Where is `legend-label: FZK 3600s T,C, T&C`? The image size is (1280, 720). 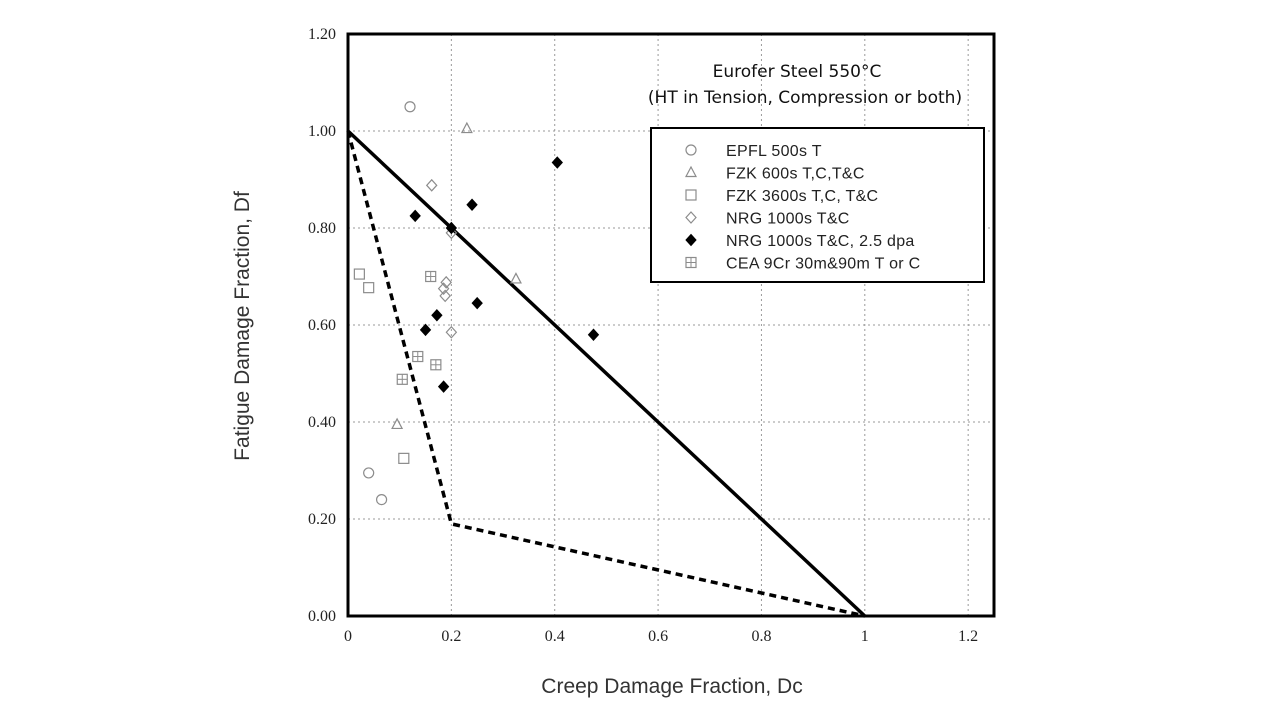
legend-label: FZK 3600s T,C, T&C is located at coordinates (802, 196).